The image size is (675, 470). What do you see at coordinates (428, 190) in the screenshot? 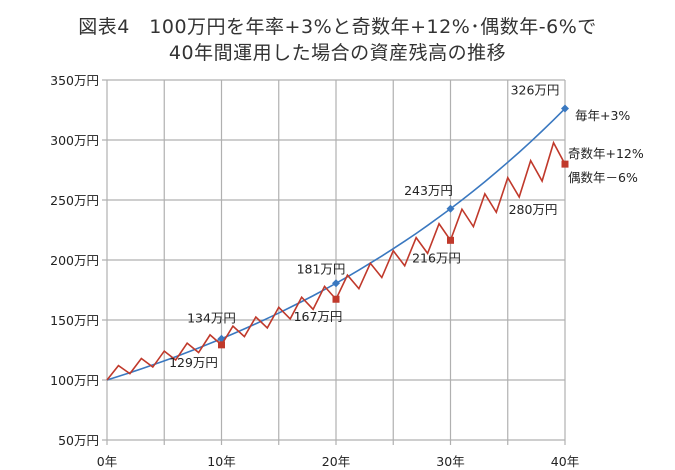
I see `data-label: 243万円` at bounding box center [428, 190].